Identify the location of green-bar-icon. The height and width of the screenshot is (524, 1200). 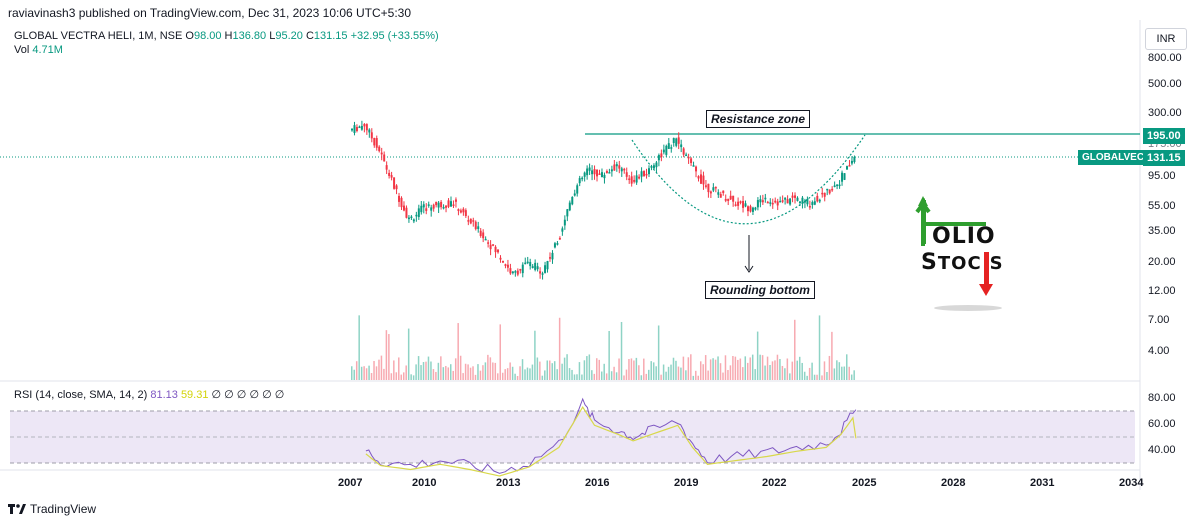
(923, 222).